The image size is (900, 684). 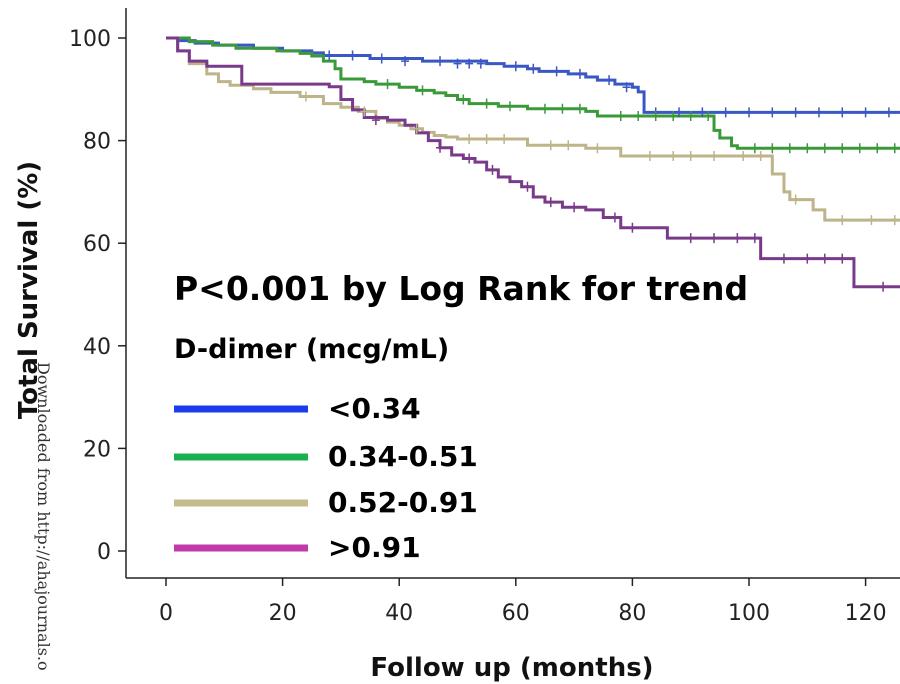 I want to click on logrank-annotation: P<0.001 by Log Rank for trend, so click(x=461, y=288).